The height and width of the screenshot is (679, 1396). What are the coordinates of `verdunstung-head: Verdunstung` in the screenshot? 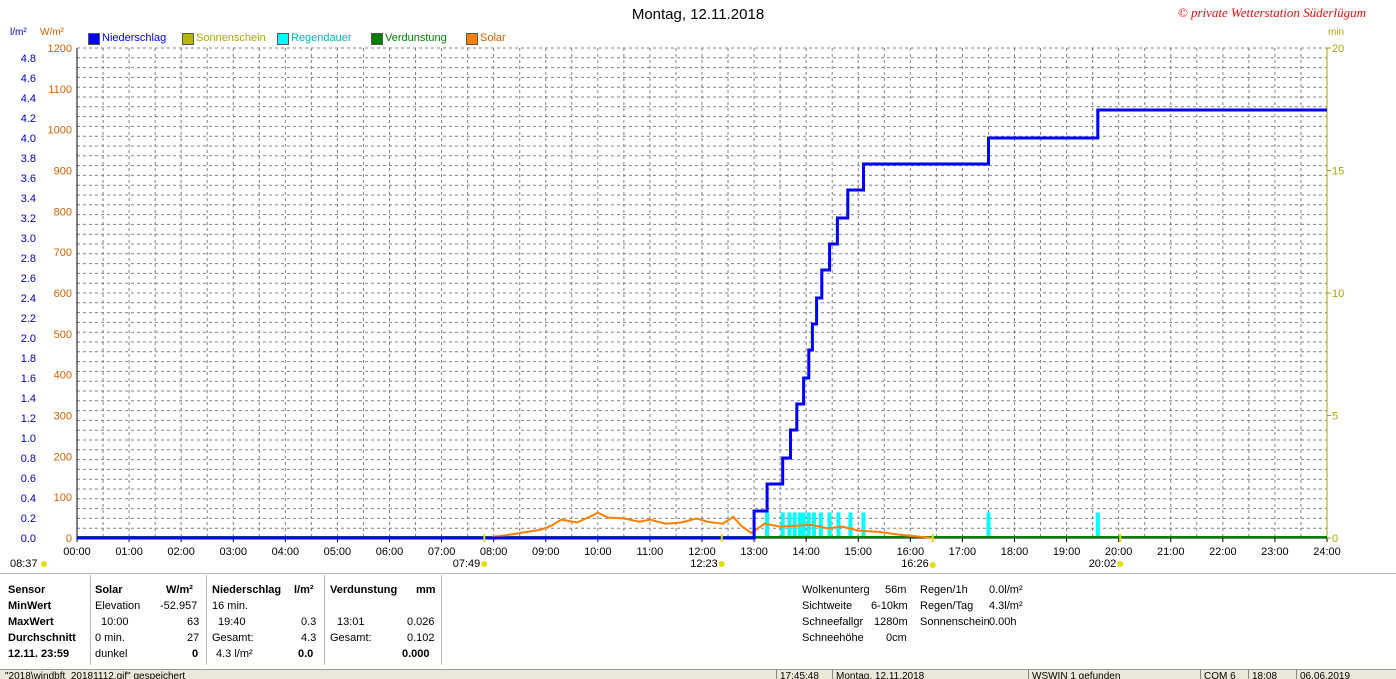 It's located at (364, 590).